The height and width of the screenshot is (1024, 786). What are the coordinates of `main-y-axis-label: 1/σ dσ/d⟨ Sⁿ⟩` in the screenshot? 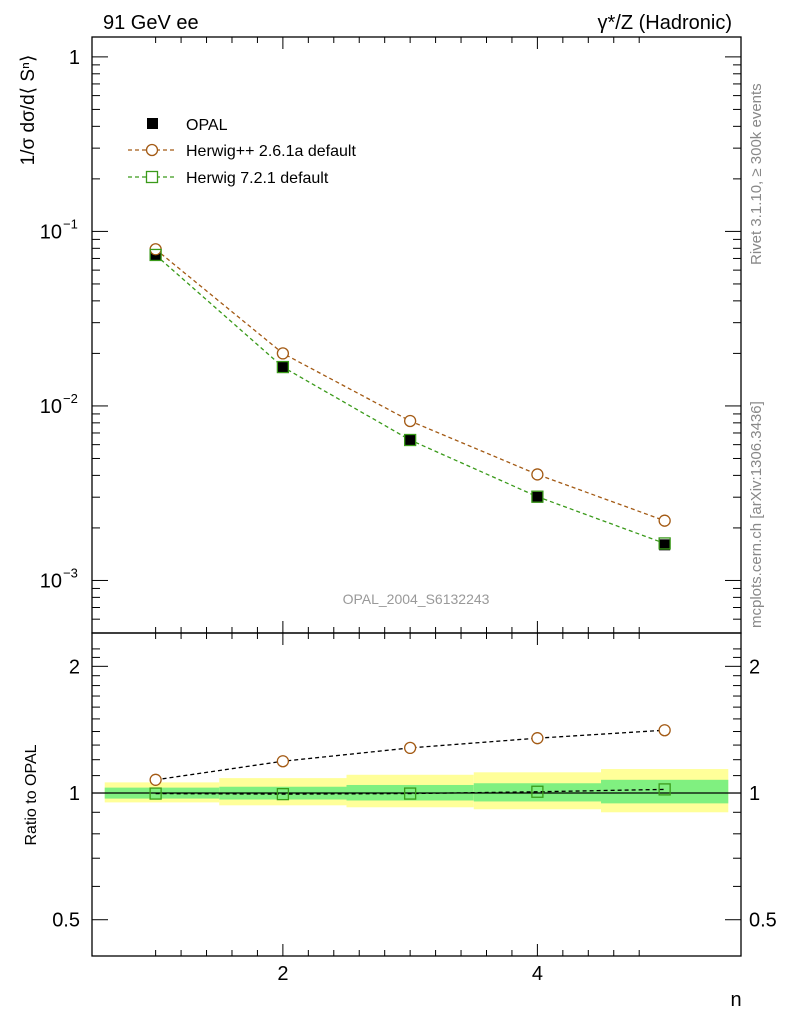 It's located at (28, 110).